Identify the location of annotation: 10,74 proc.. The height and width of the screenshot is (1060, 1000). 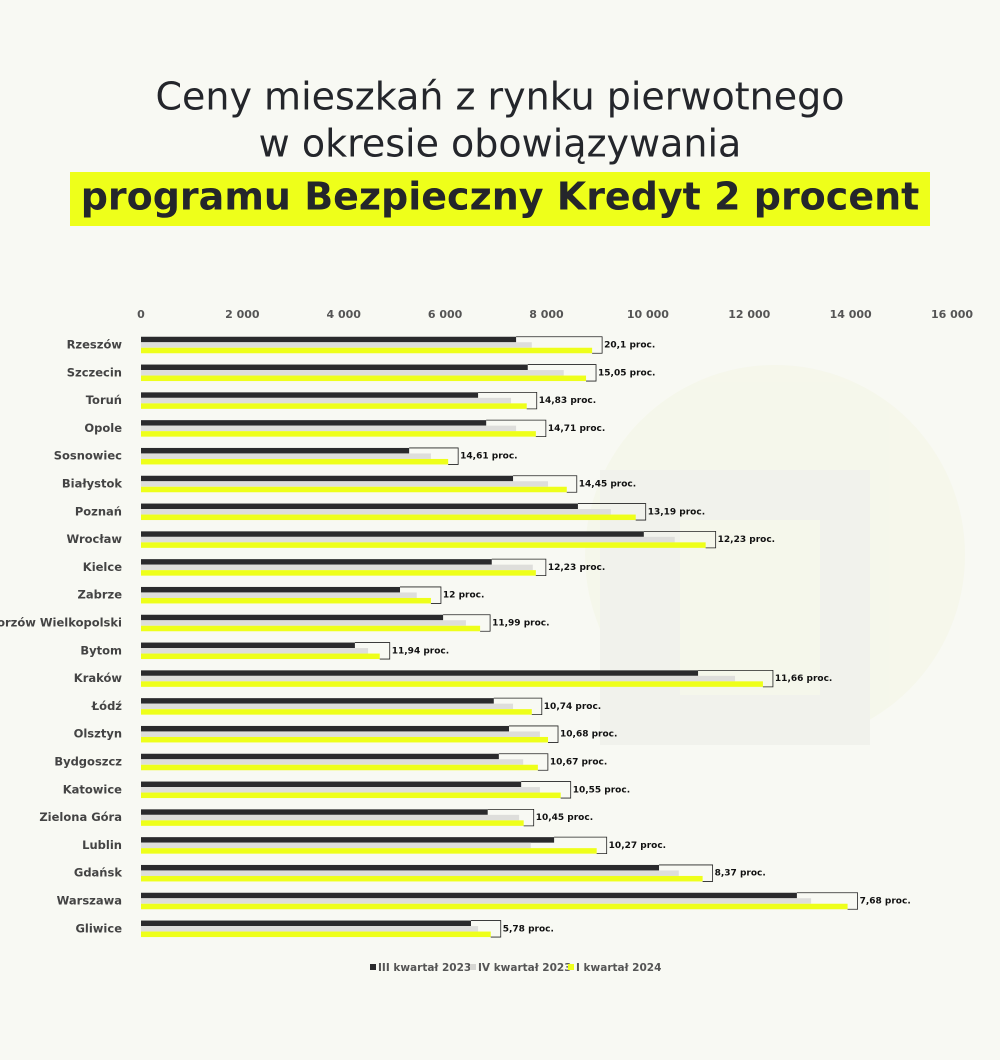
(572, 707).